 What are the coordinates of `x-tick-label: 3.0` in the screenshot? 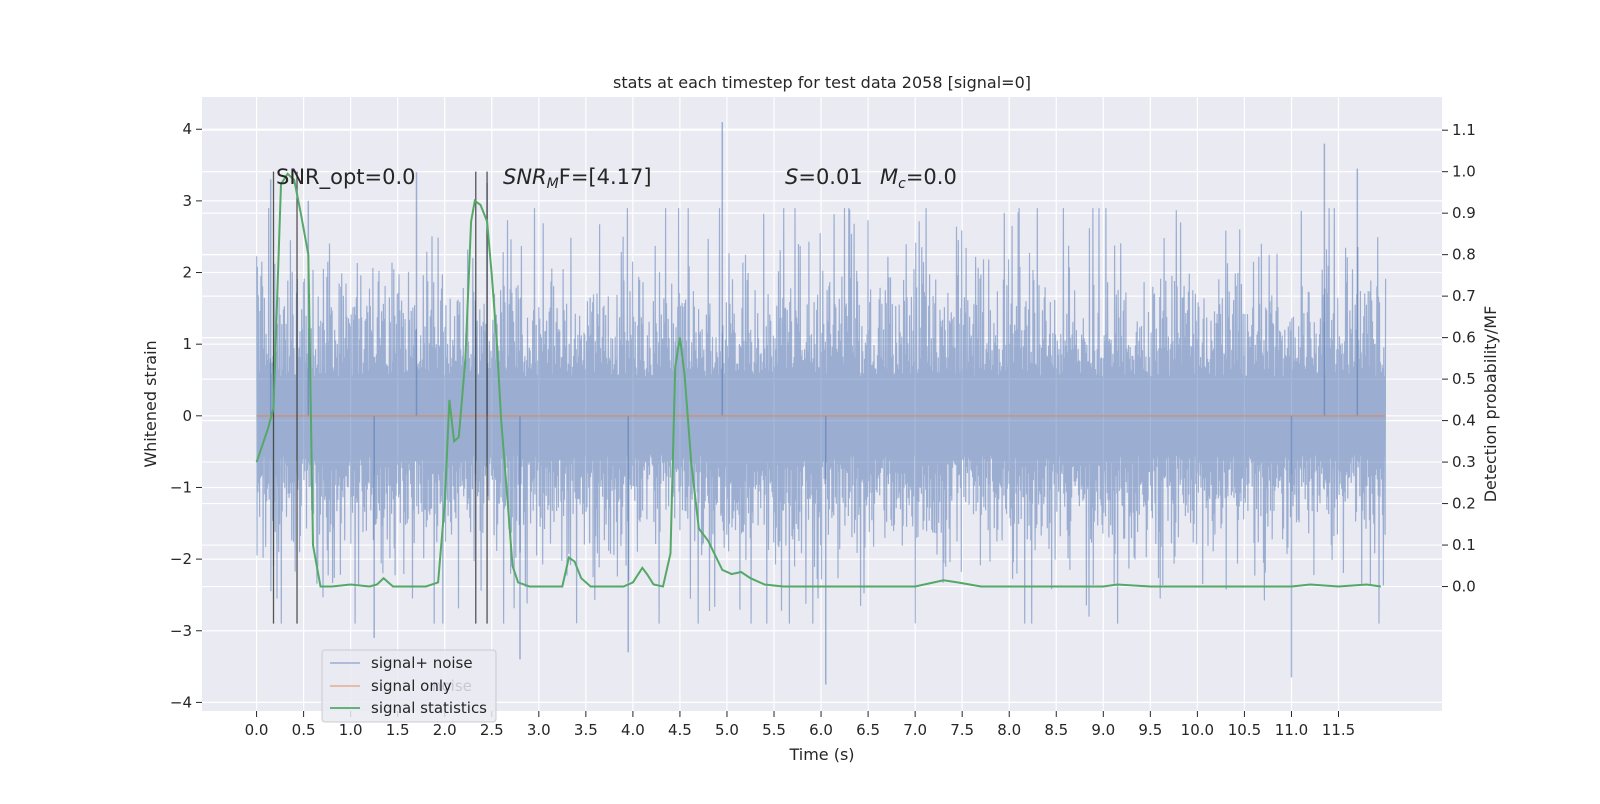 It's located at (539, 730).